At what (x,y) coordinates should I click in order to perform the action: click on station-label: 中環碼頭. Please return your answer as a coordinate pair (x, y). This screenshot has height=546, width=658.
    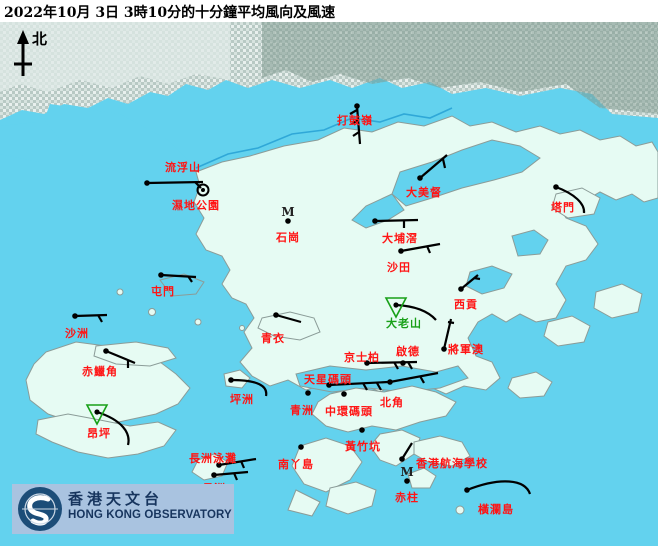
    Looking at the image, I should click on (349, 411).